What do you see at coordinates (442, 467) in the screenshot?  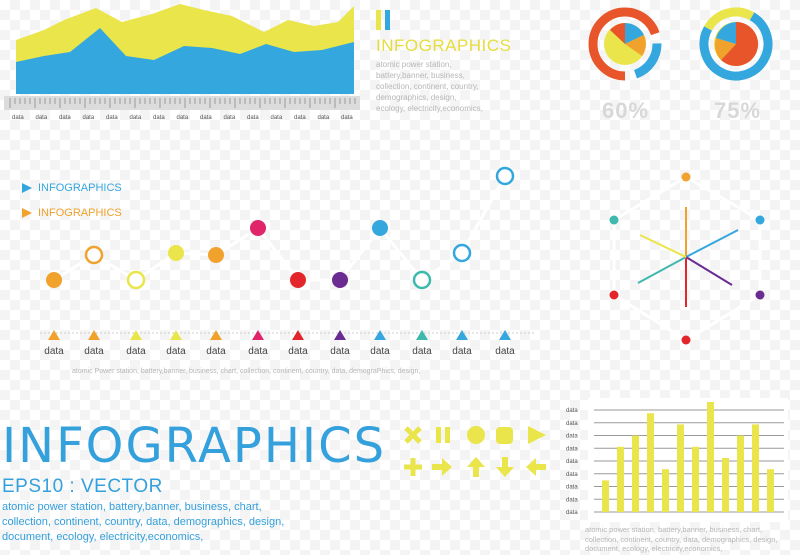 I see `arrow-right-icon` at bounding box center [442, 467].